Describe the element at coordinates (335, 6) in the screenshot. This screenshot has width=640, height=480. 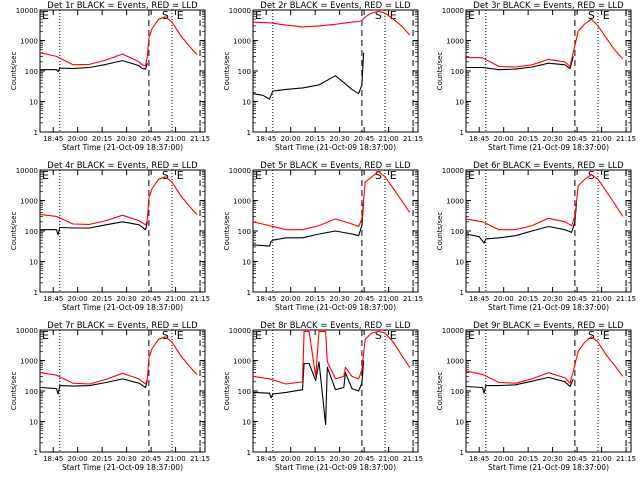
I see `panel-title: Det 2r BLACK = Events, RED = LLD` at that location.